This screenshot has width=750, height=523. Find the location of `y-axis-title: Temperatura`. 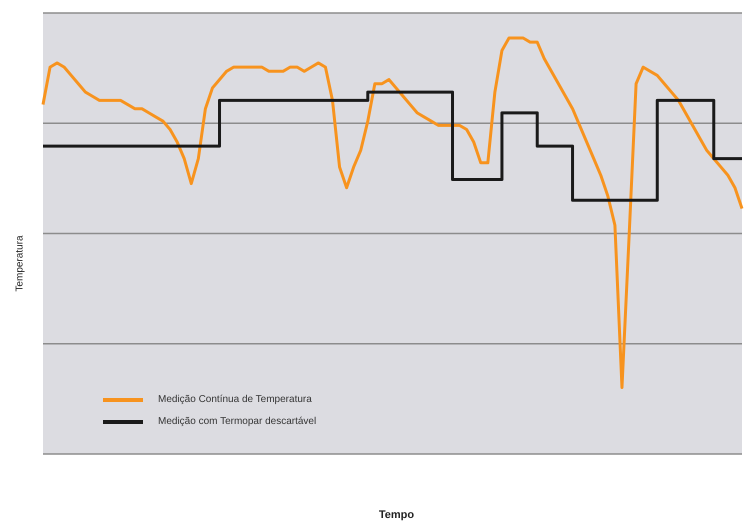

y-axis-title: Temperatura is located at coordinates (20, 264).